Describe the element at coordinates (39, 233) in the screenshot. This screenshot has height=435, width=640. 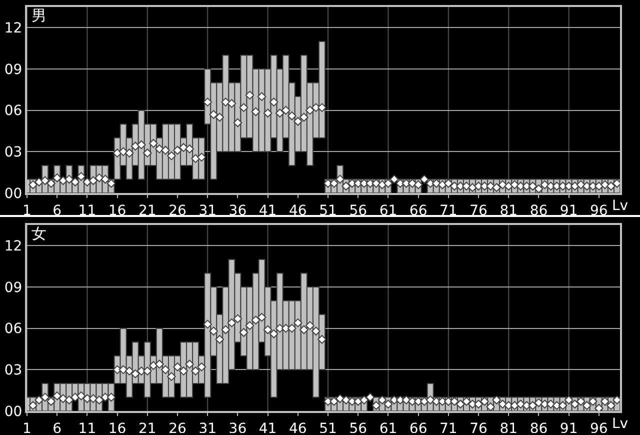
I see `chart-title: 女` at that location.